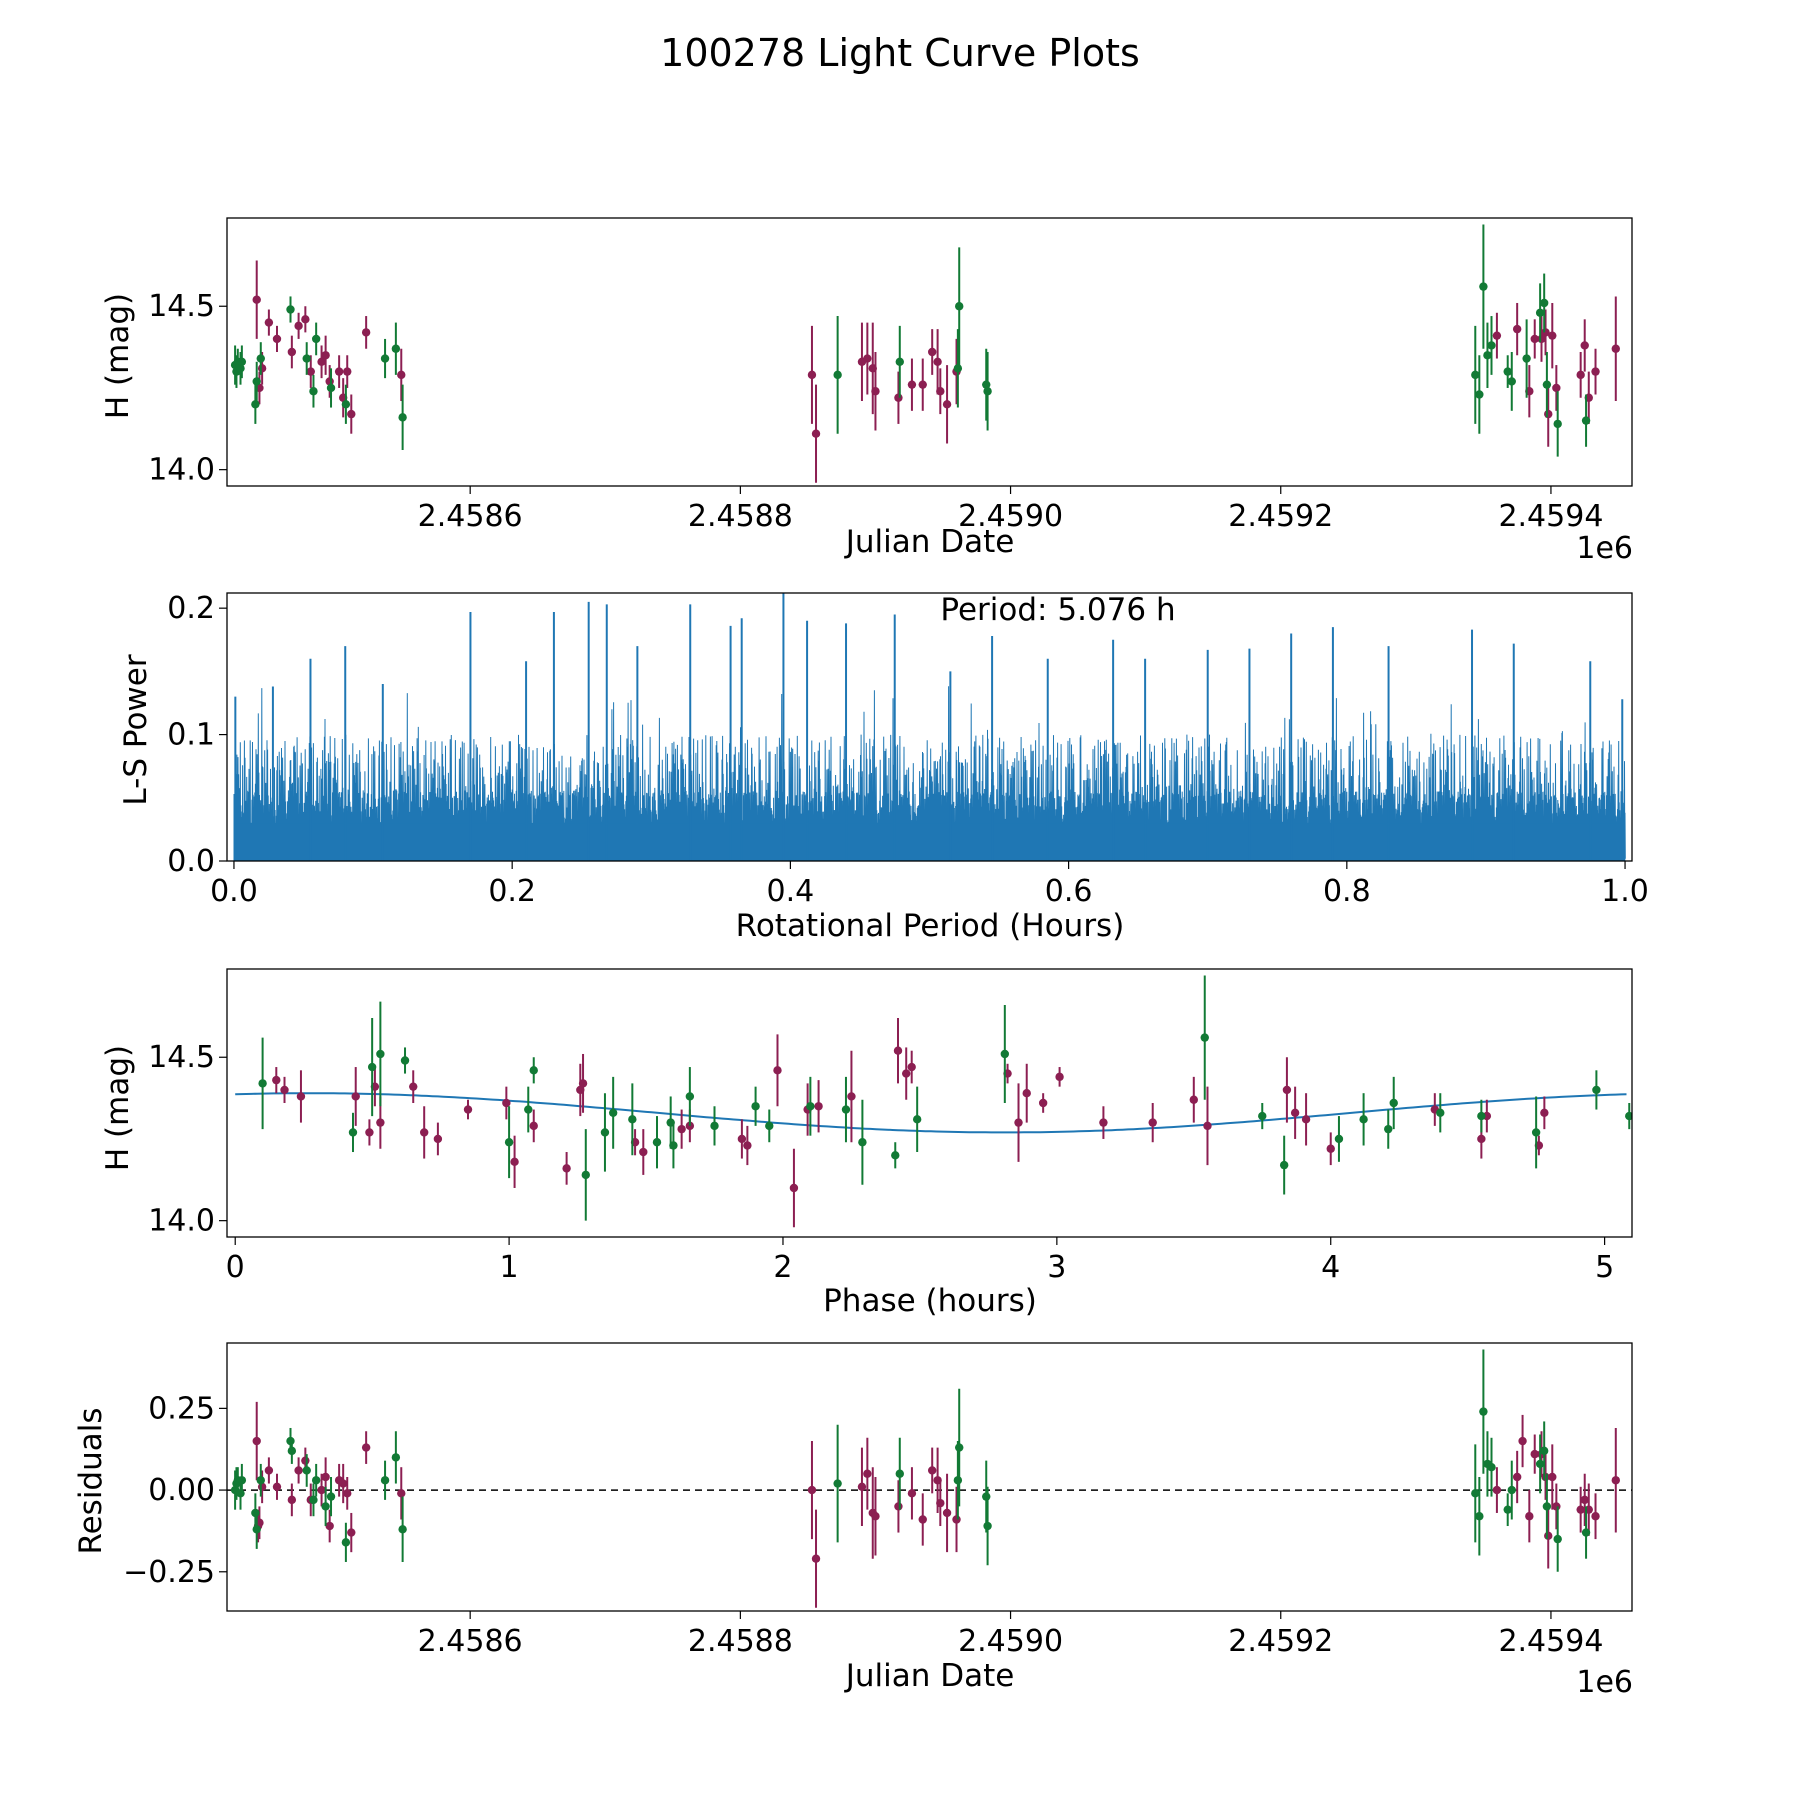 This screenshot has height=1800, width=1800. Describe the element at coordinates (929, 352) in the screenshot. I see `lightcurve-frame` at that location.